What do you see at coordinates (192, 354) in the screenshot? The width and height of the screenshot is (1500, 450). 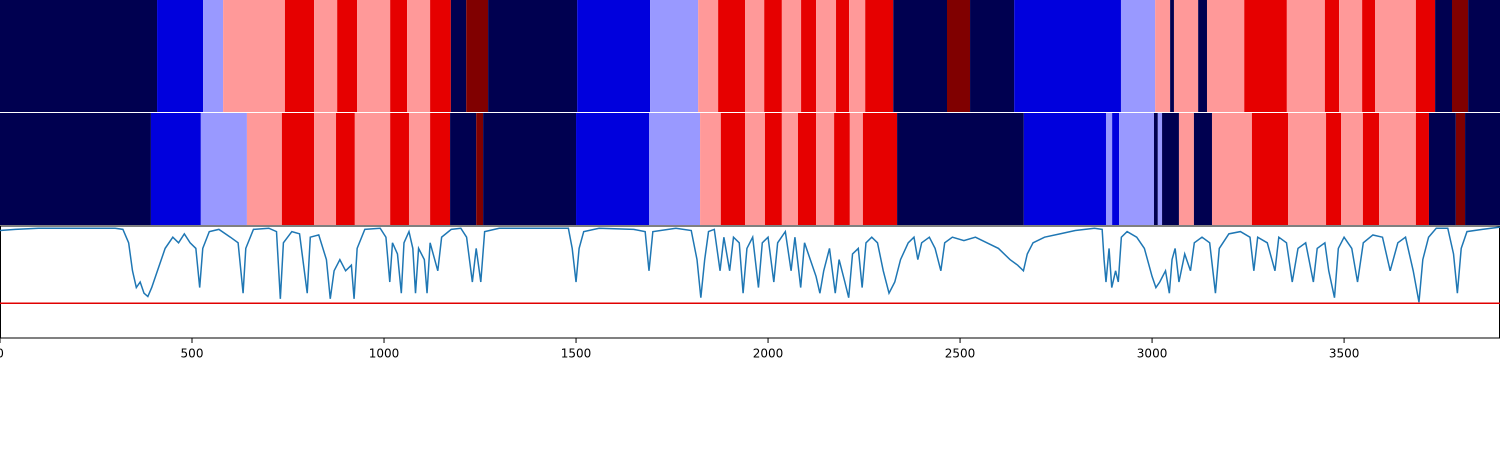 I see `x-tick-label: 500` at bounding box center [192, 354].